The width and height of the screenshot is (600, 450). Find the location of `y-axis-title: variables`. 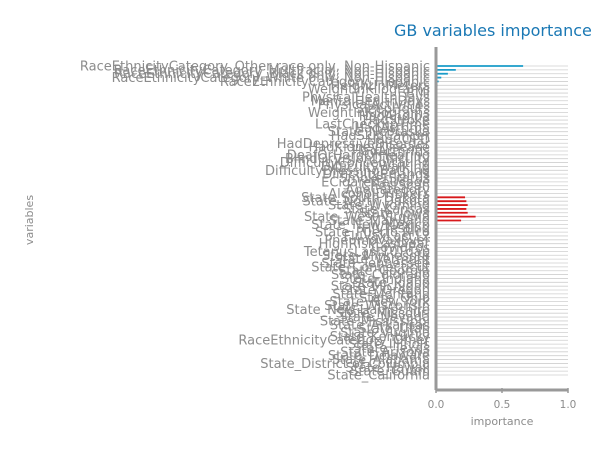

y-axis-title: variables is located at coordinates (29, 220).